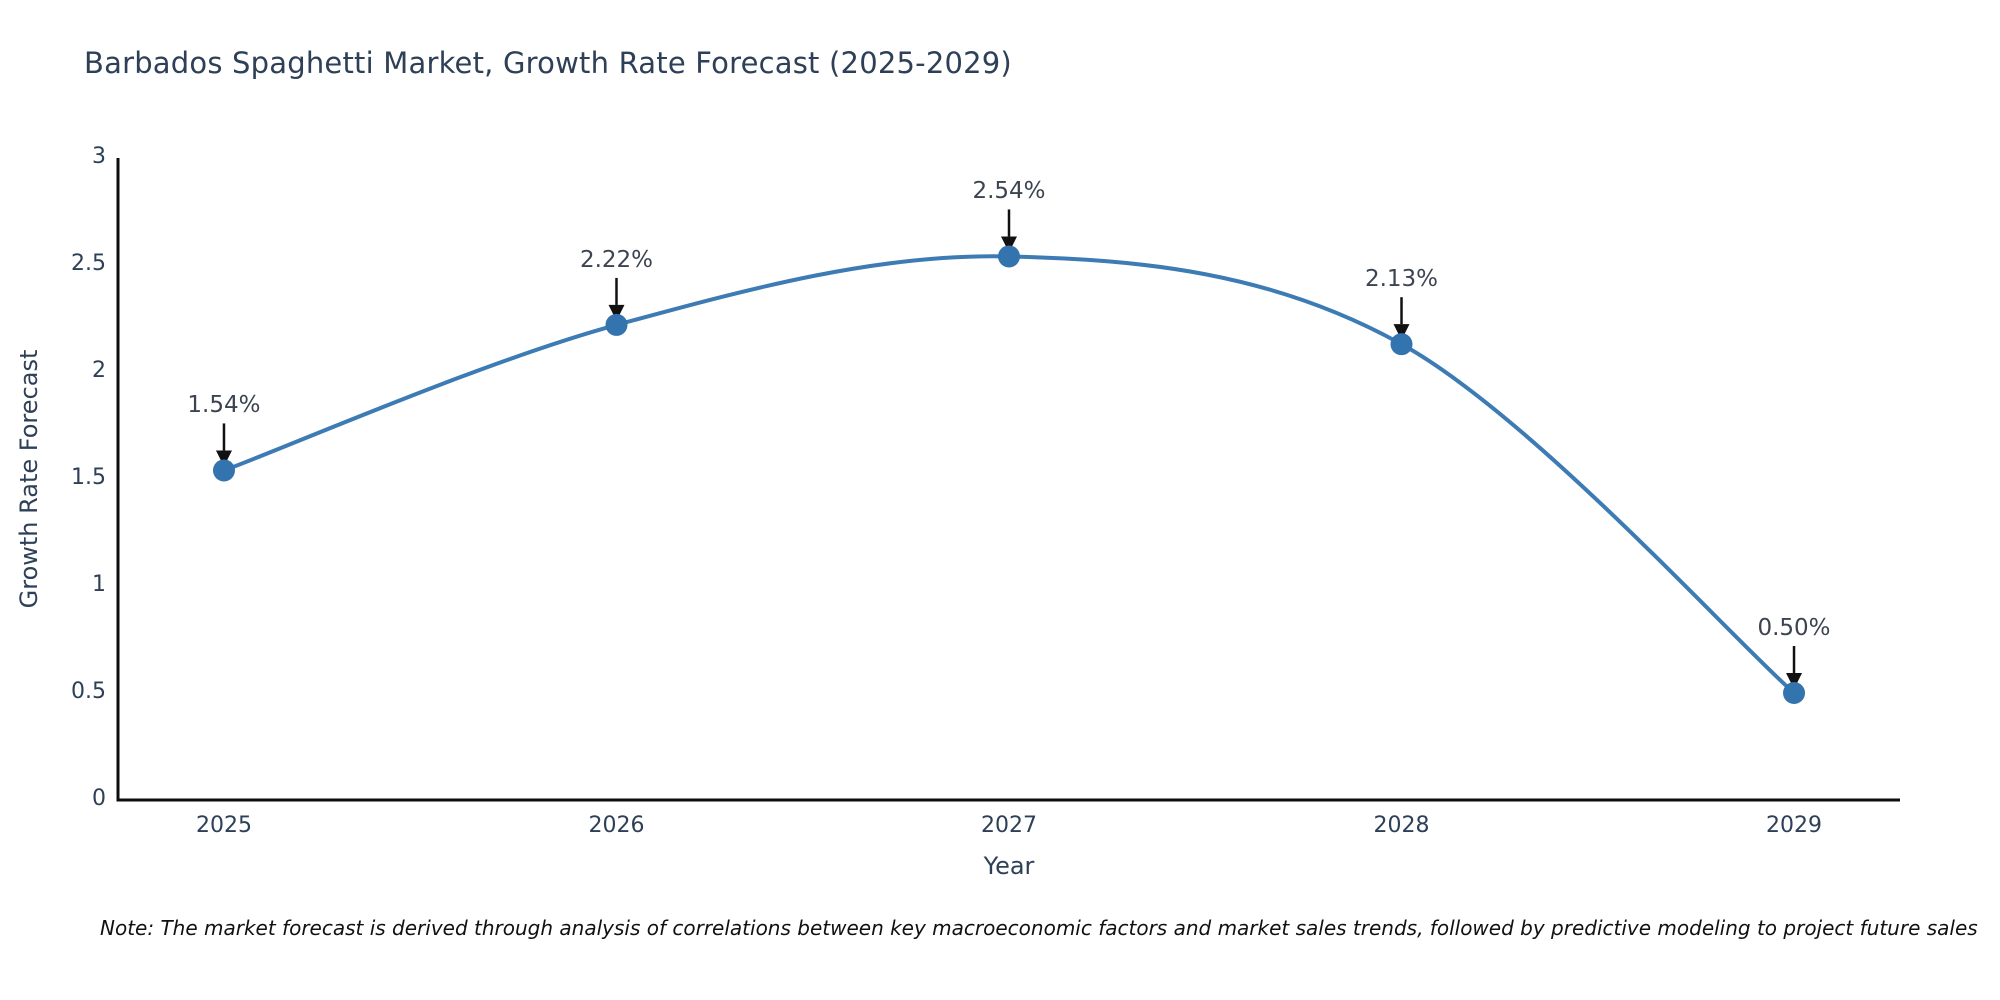  What do you see at coordinates (1009, 825) in the screenshot?
I see `x-tick-label: 2027` at bounding box center [1009, 825].